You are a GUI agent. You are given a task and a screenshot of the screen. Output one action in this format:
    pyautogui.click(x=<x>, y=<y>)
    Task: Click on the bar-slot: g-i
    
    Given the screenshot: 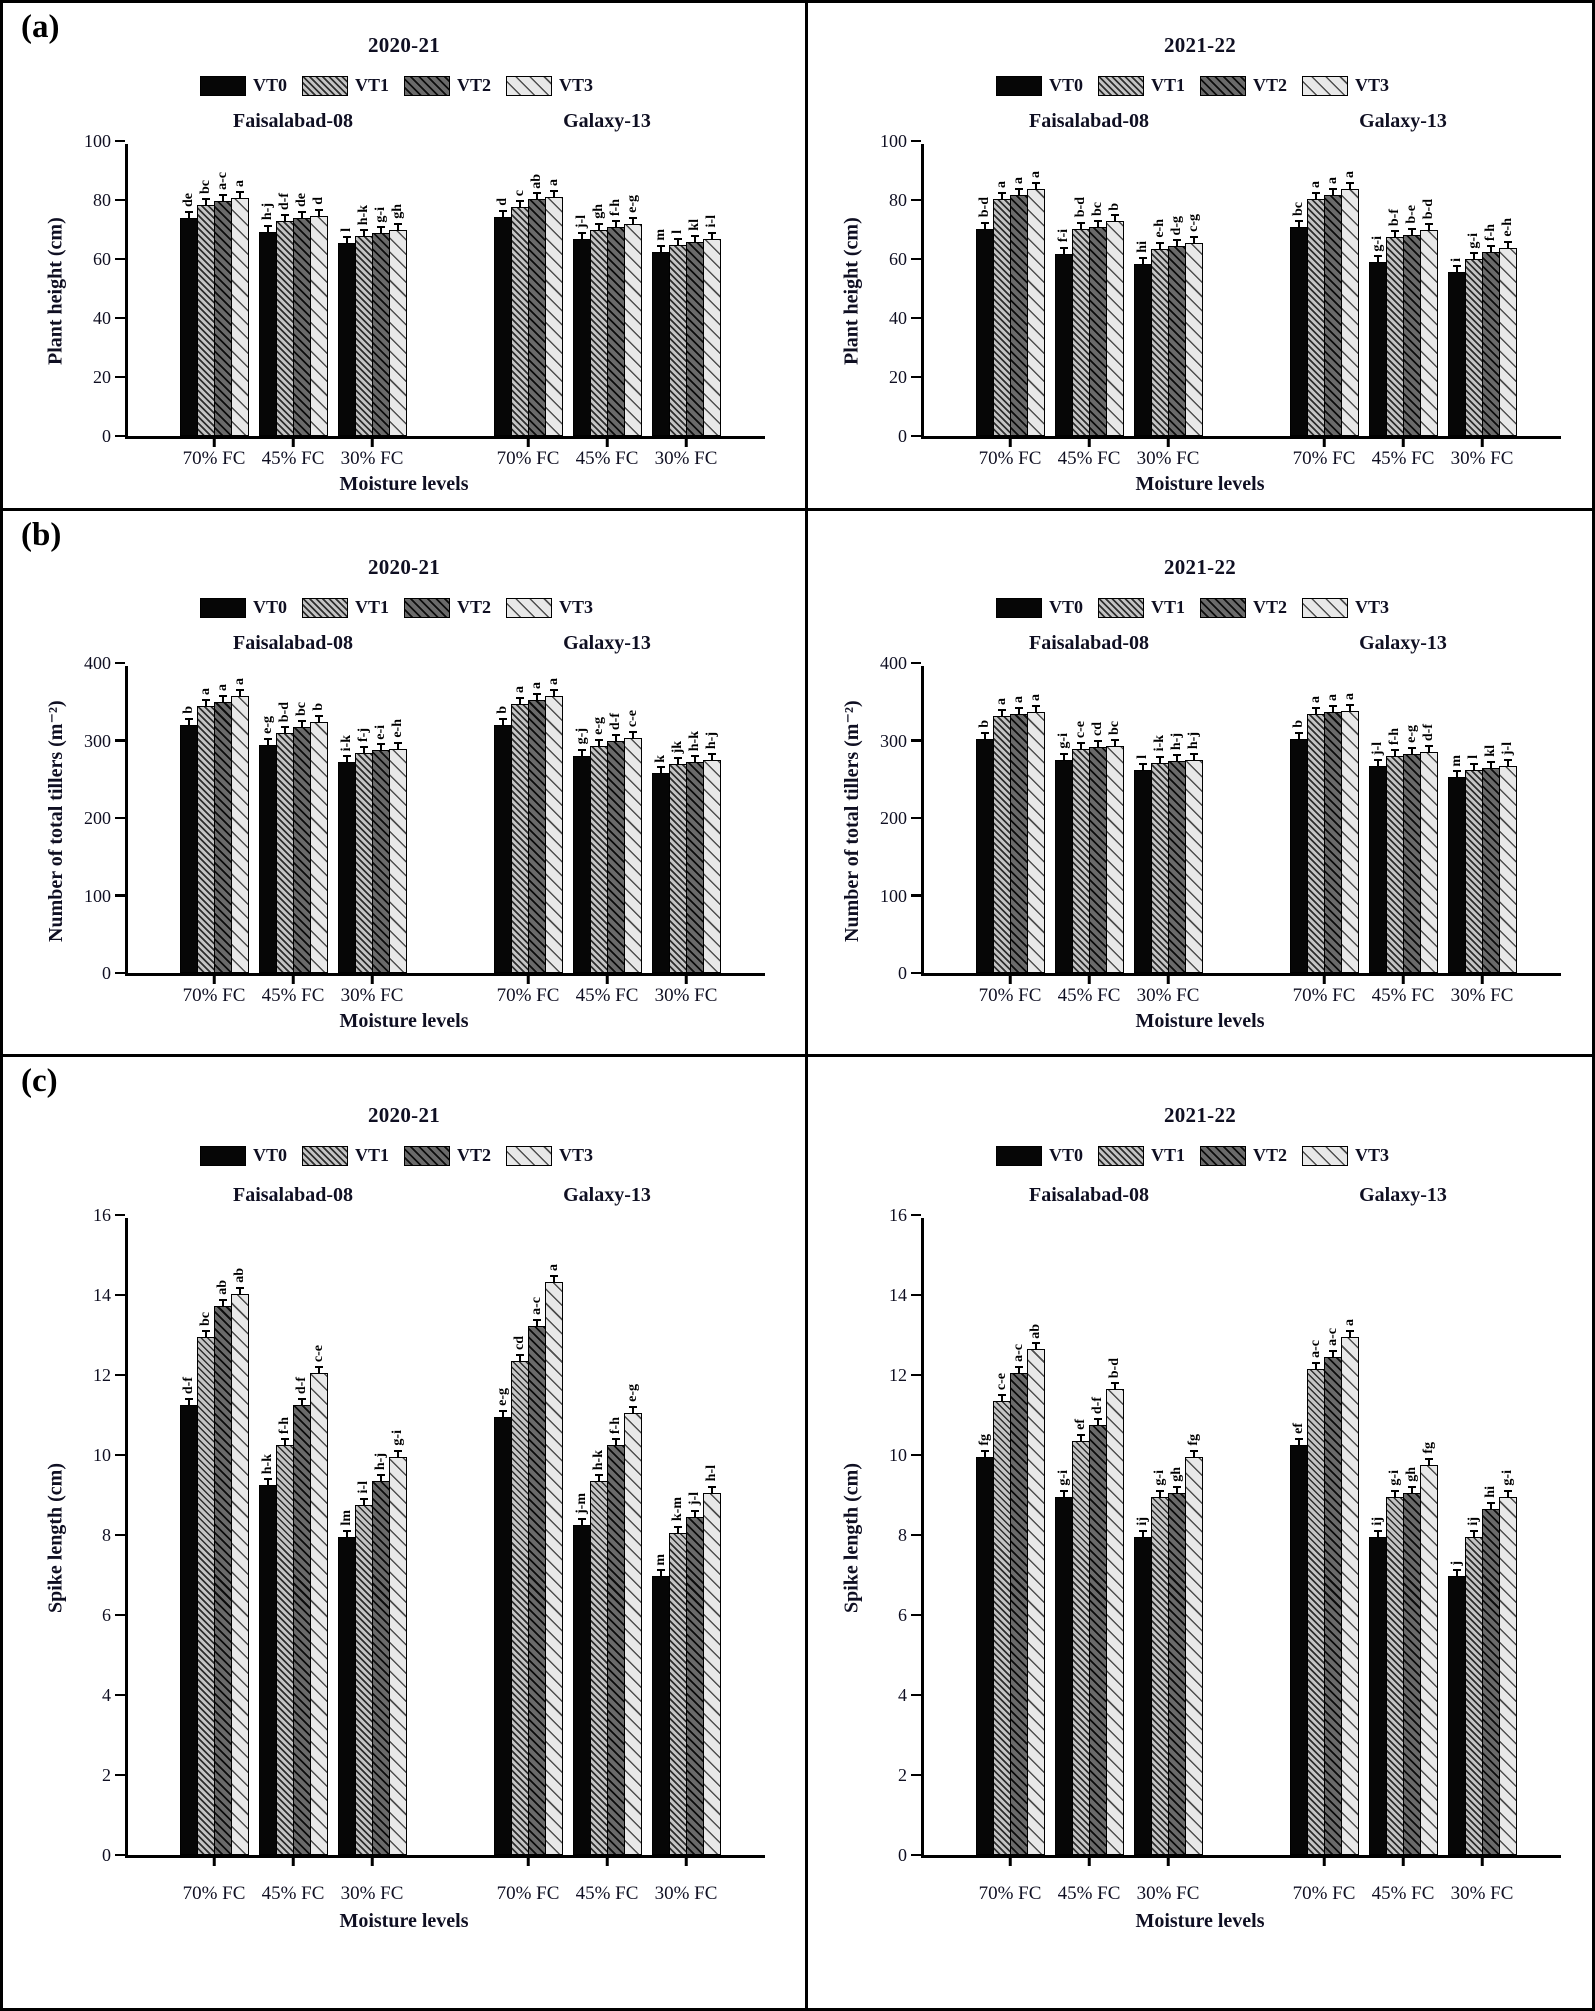 What is the action you would take?
    pyautogui.click(x=381, y=290)
    